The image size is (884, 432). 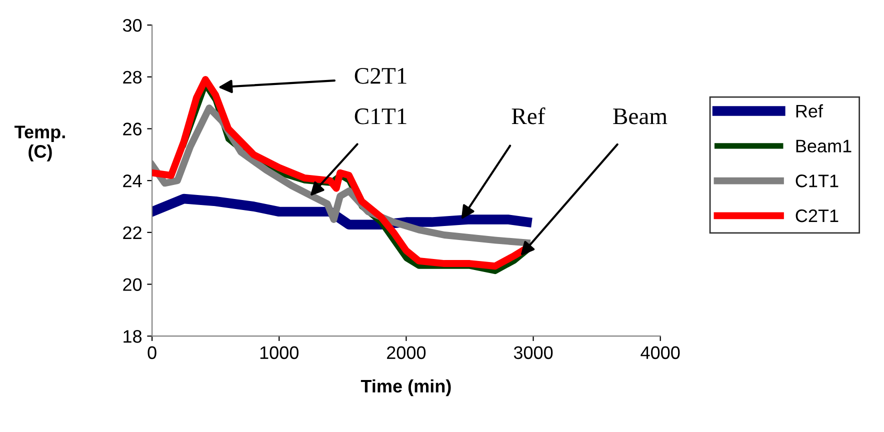 I want to click on y-tick-label: 24, so click(x=132, y=181).